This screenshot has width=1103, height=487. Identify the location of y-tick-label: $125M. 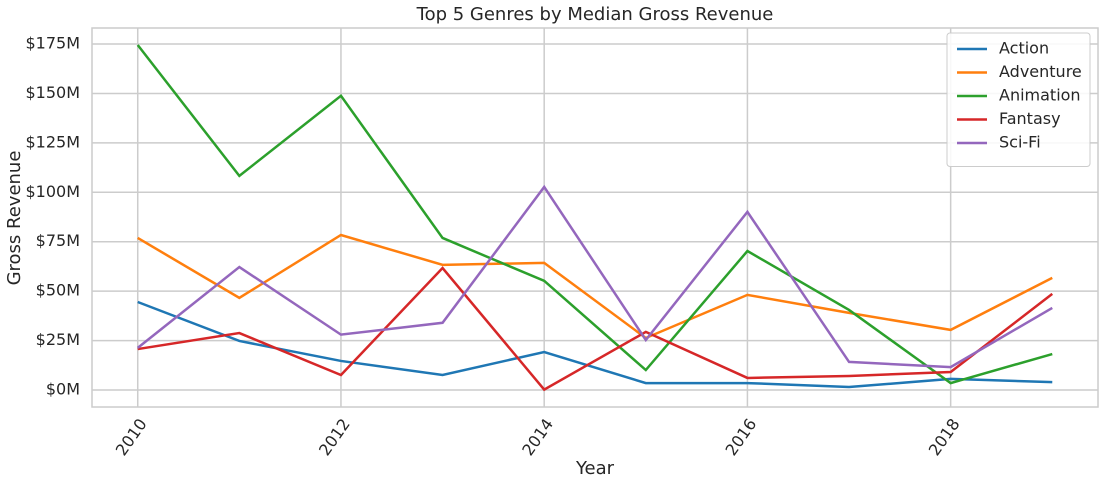
(52, 141).